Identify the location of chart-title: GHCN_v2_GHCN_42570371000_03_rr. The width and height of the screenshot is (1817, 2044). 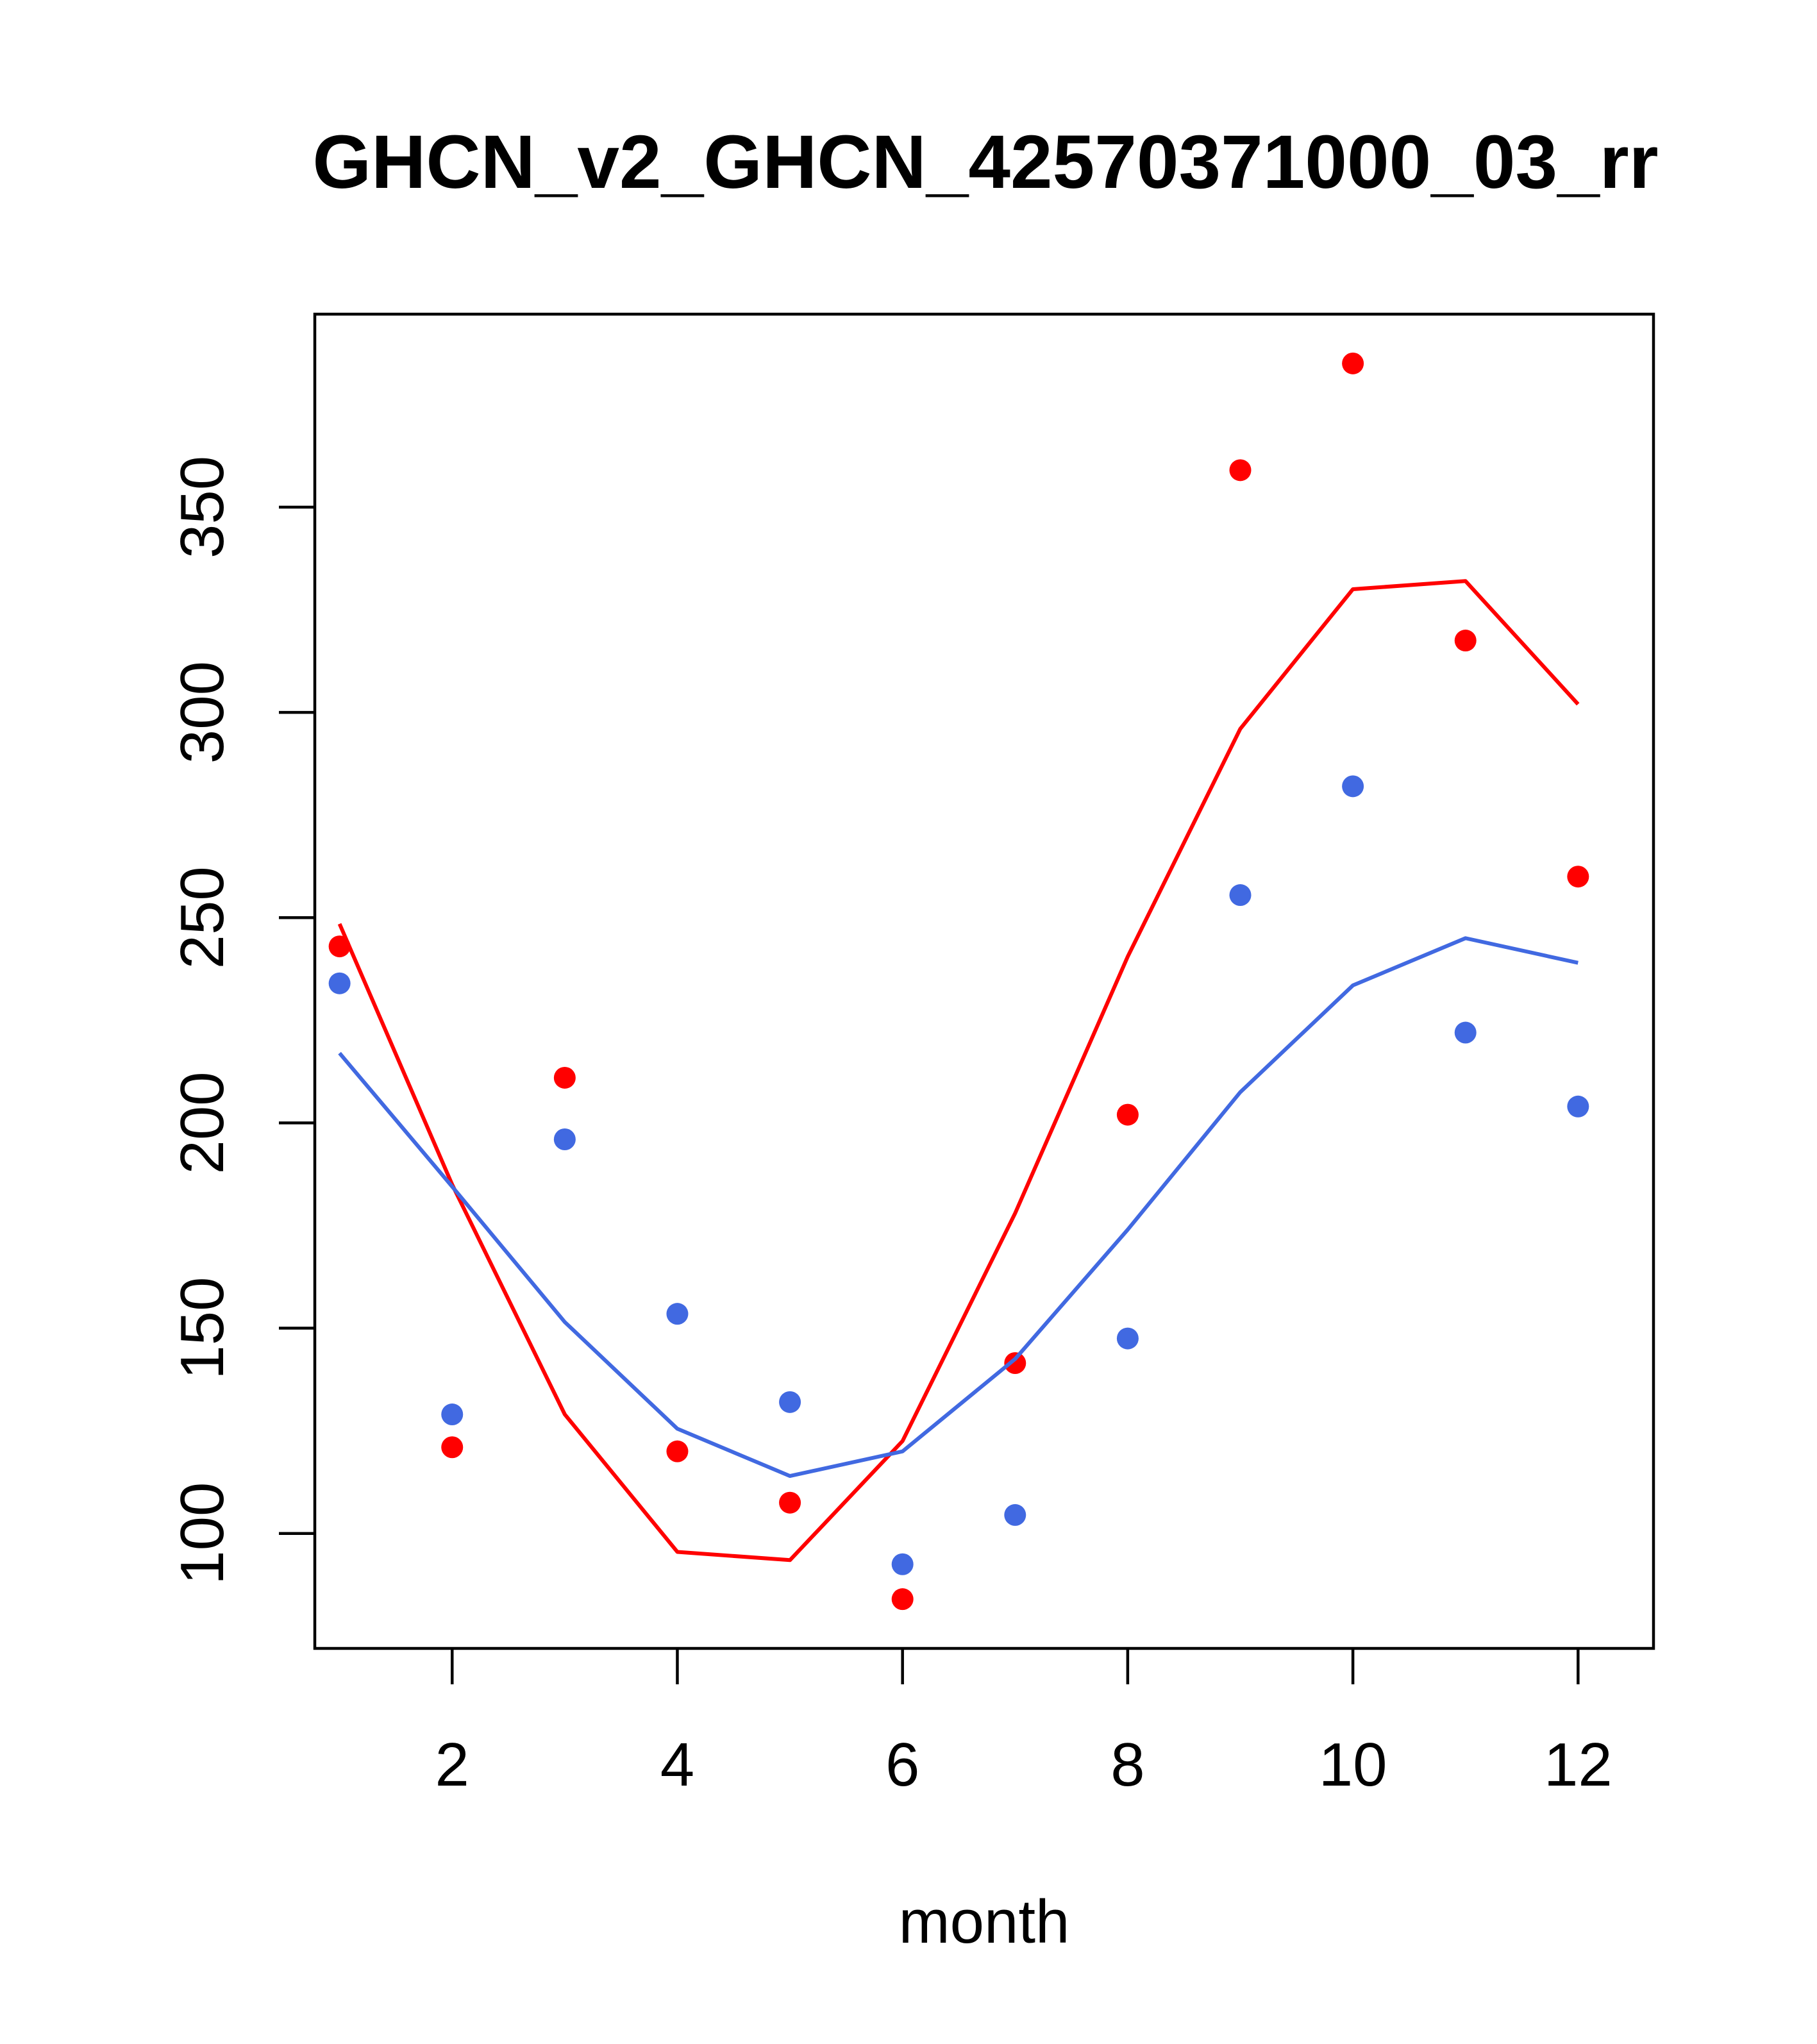
(985, 162).